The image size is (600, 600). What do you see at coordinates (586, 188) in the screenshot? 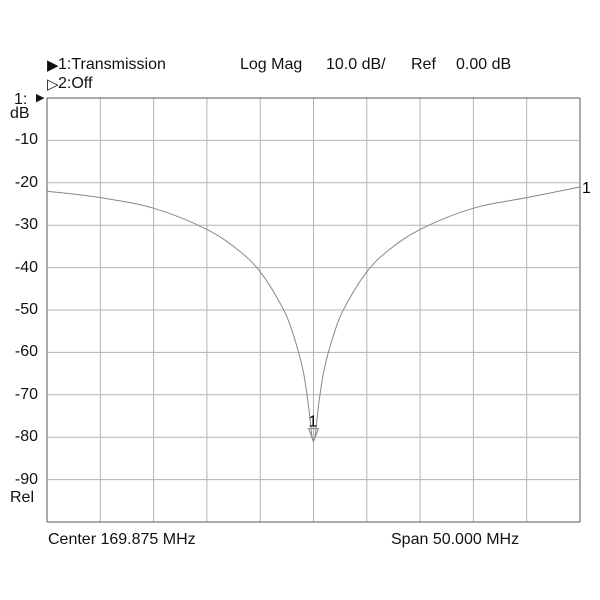
I see `trace-1-end-label: 1` at bounding box center [586, 188].